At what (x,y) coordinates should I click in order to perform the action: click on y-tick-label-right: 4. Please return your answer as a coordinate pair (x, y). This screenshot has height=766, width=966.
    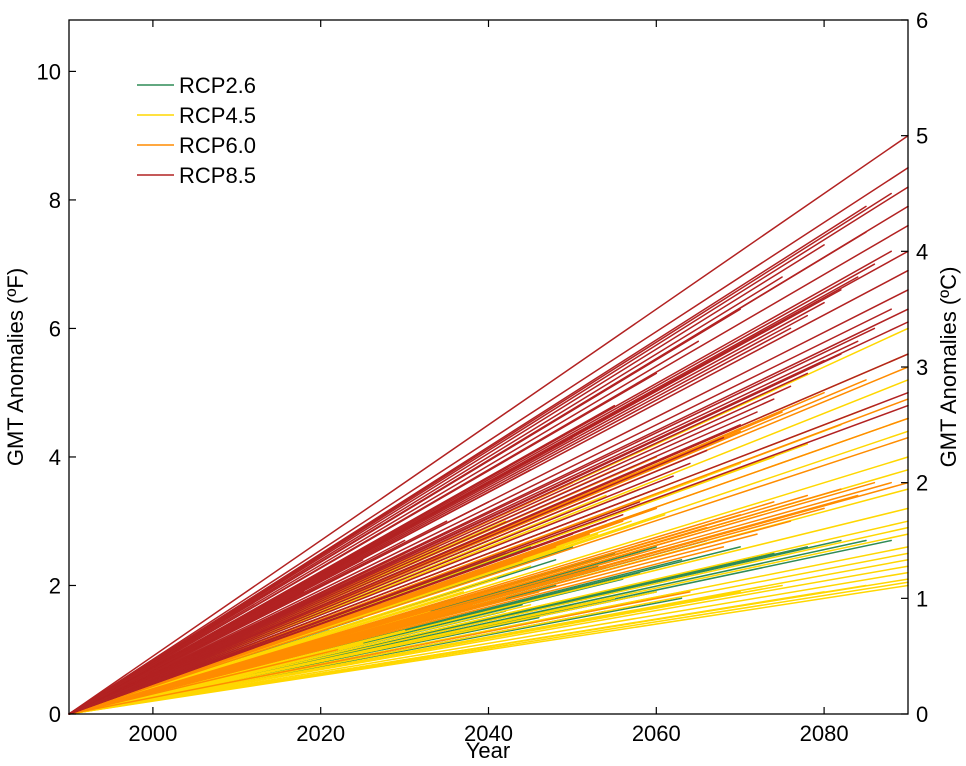
    Looking at the image, I should click on (922, 251).